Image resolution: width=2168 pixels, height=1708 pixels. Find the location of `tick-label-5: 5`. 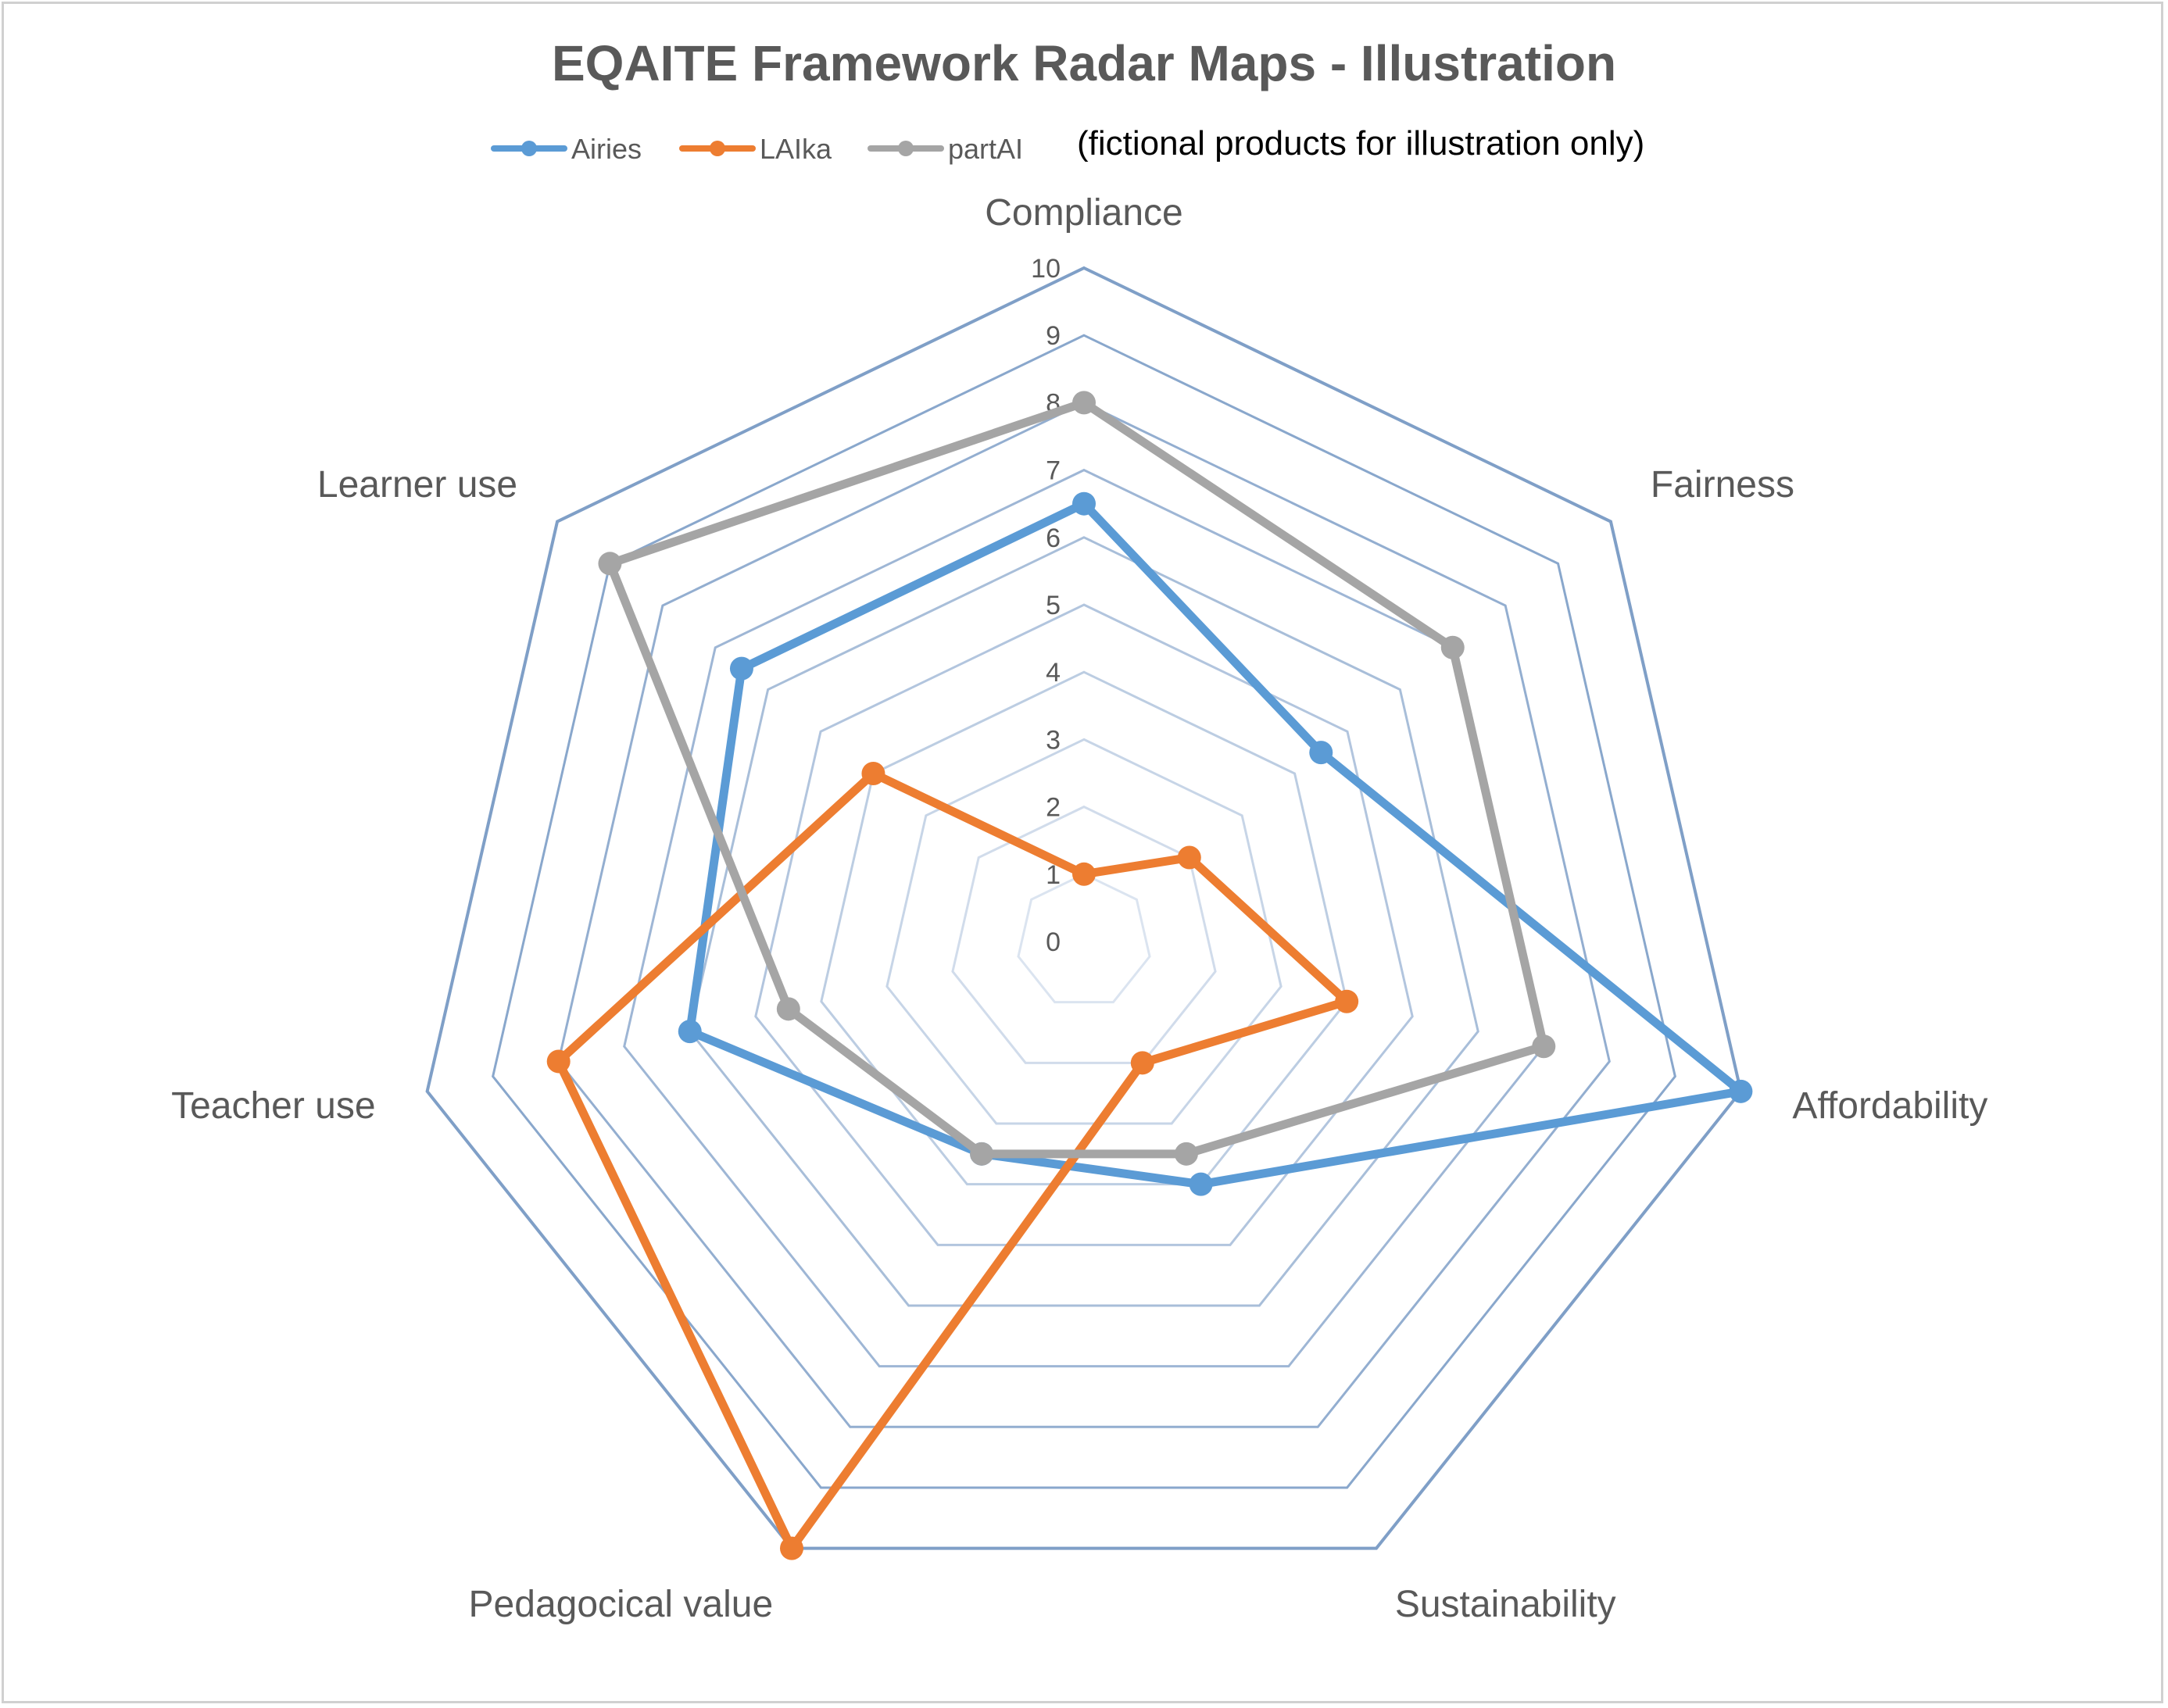

tick-label-5: 5 is located at coordinates (1053, 605).